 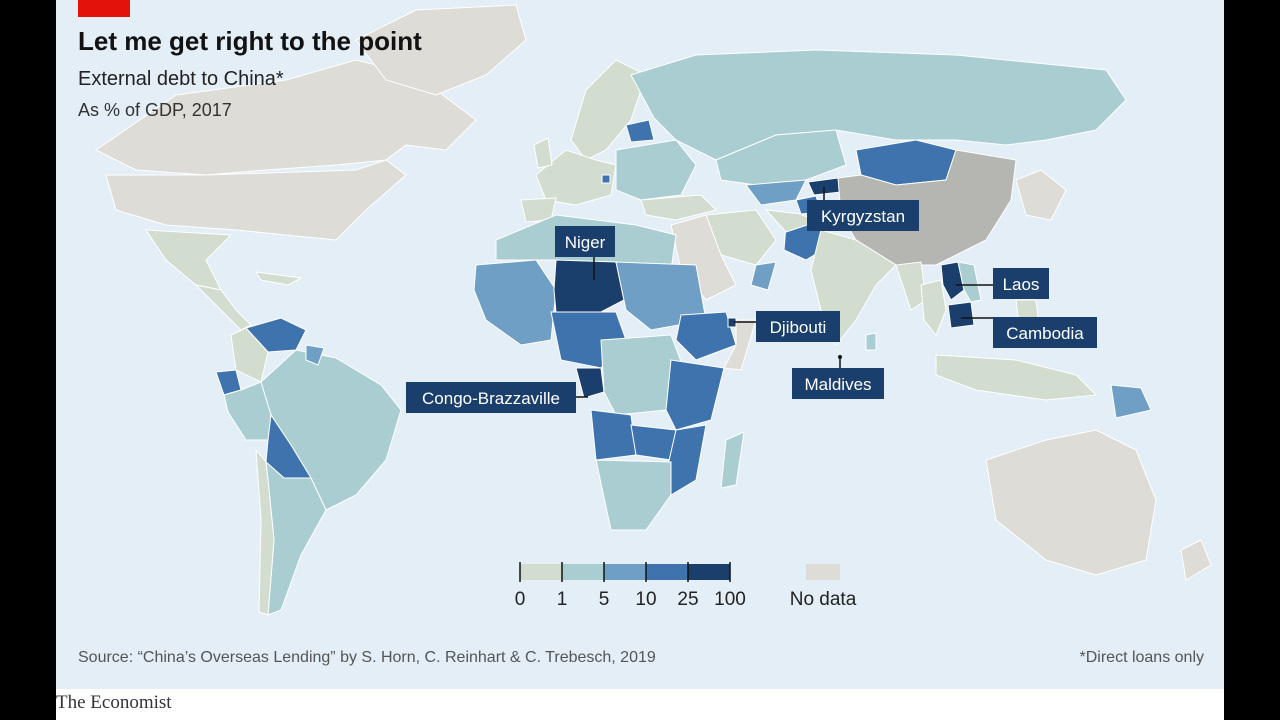 I want to click on label-maldives: Maldives, so click(x=838, y=383).